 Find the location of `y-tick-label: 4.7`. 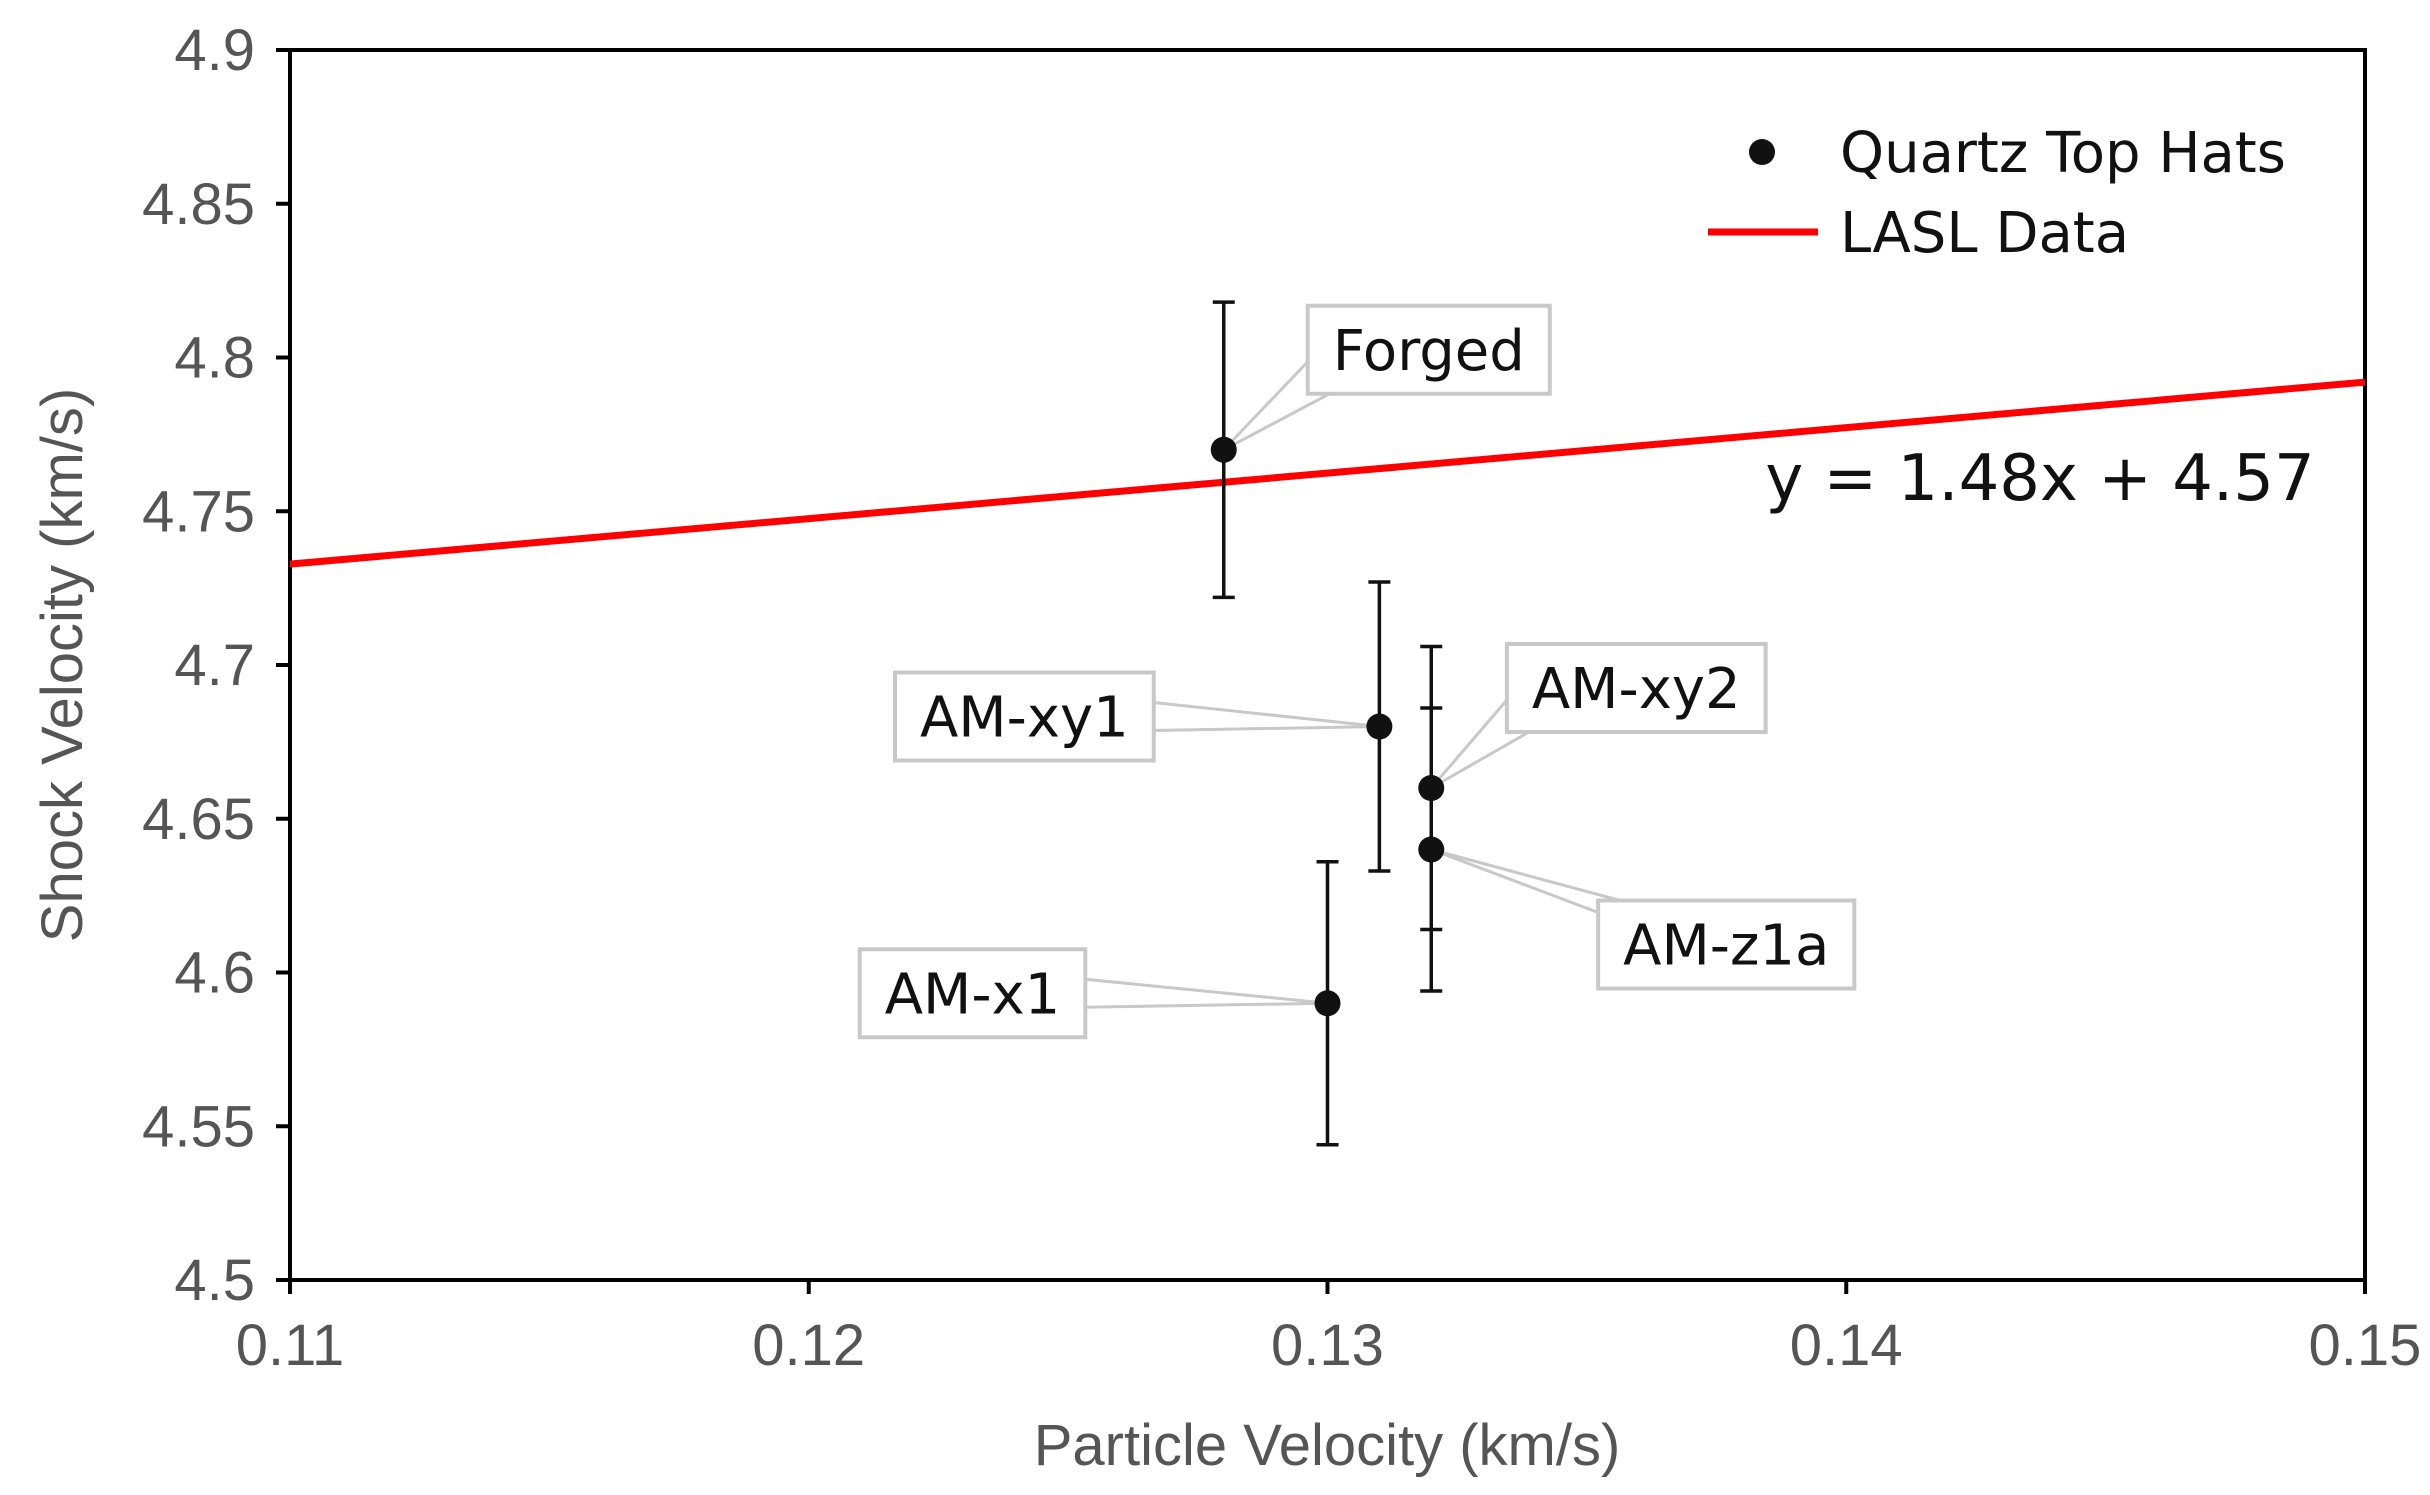

y-tick-label: 4.7 is located at coordinates (214, 665).